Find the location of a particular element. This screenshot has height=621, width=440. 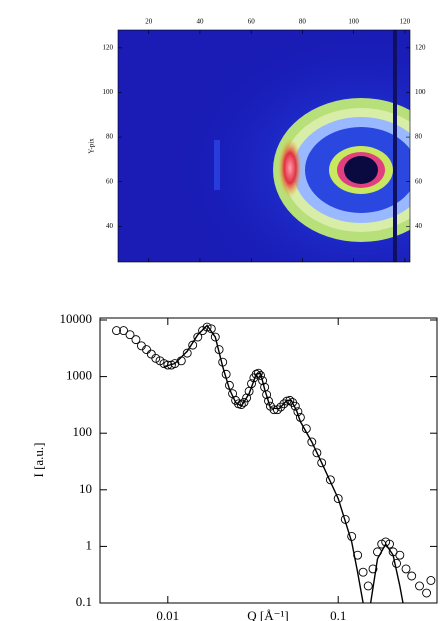

x-tick-label: 100 is located at coordinates (353, 22).